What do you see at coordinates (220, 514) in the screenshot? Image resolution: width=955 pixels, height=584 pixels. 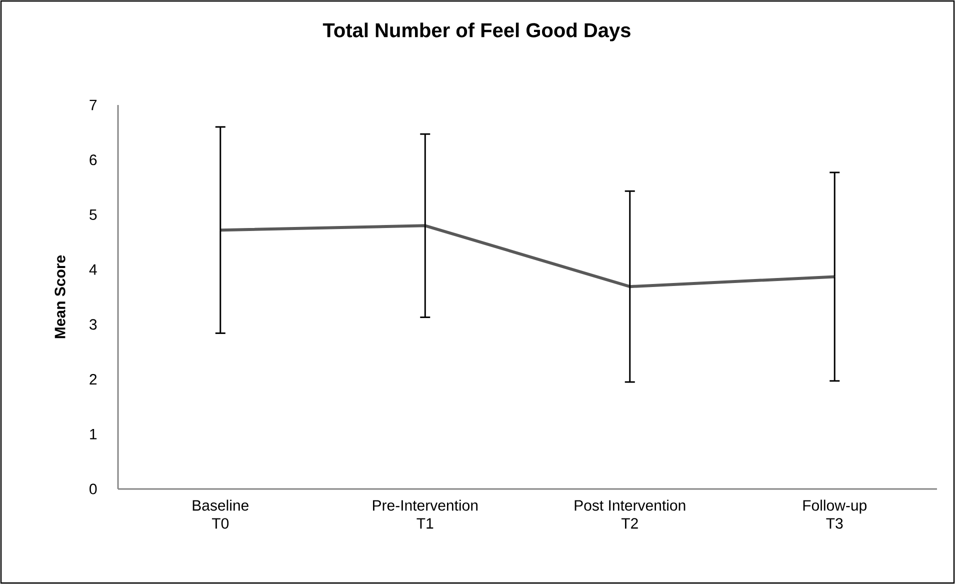 I see `x-tick-label: Baseline T0` at bounding box center [220, 514].